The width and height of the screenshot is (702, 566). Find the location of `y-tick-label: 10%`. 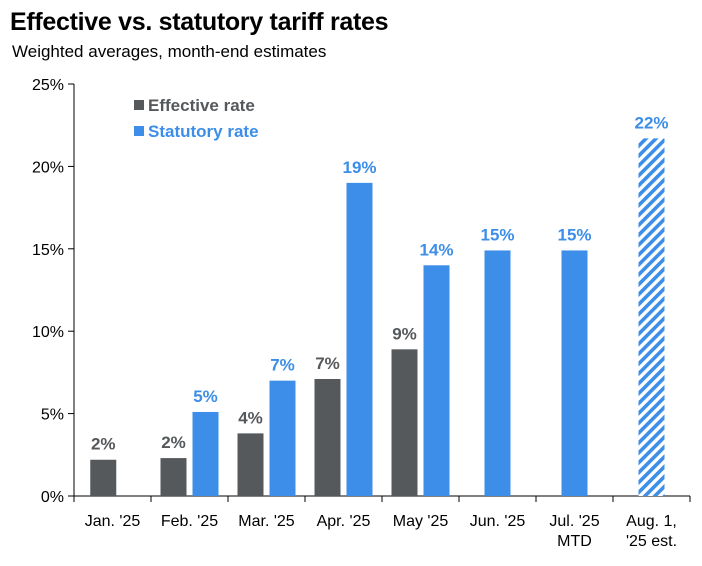

y-tick-label: 10% is located at coordinates (48, 332).